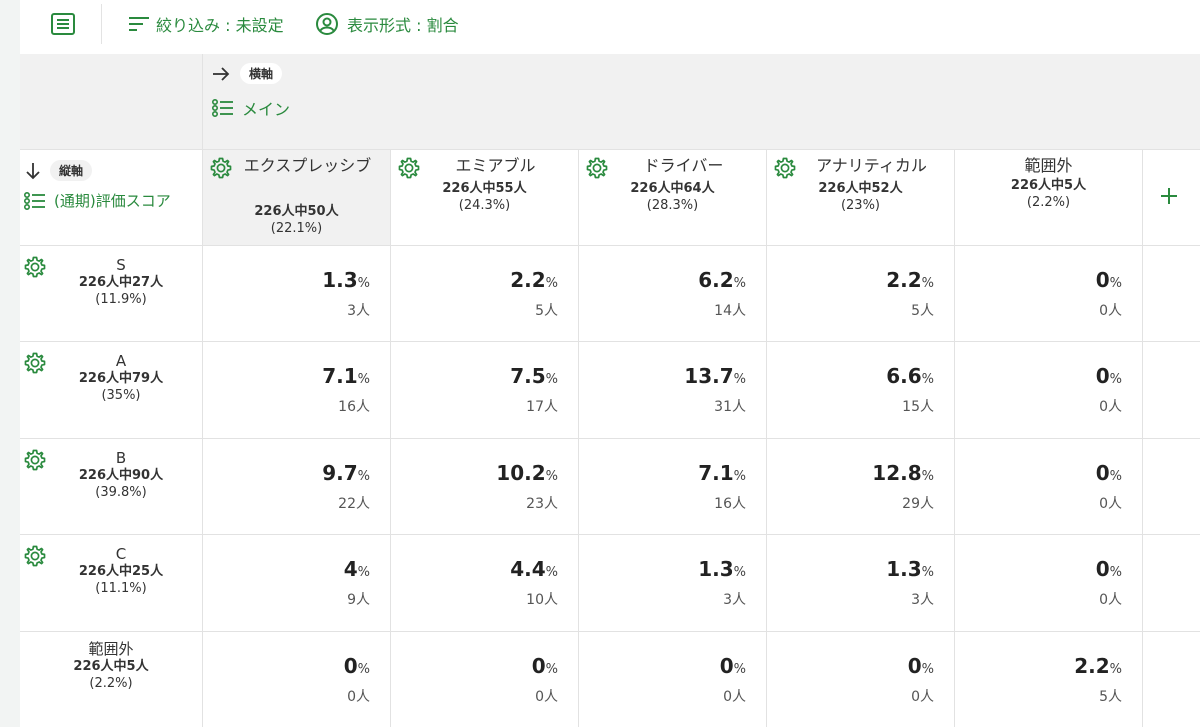  I want to click on cell-people-count: 29人, so click(918, 503).